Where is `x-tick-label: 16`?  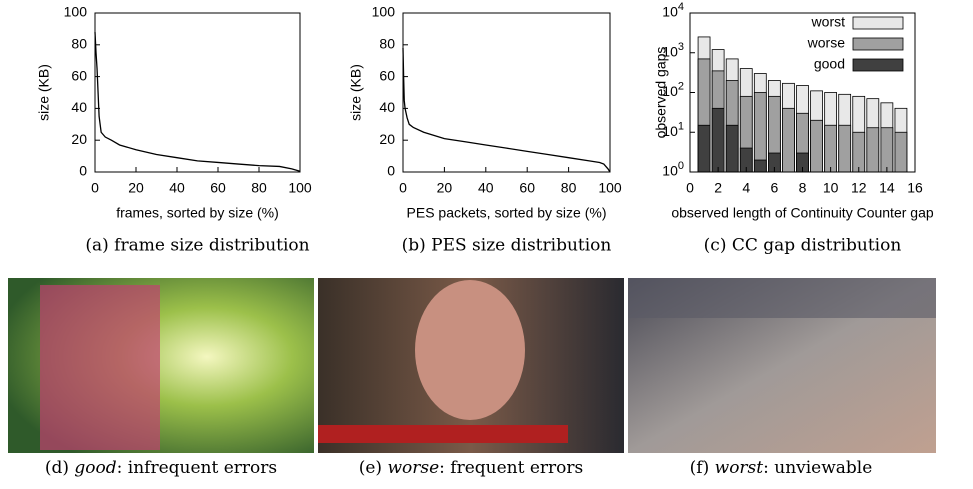
x-tick-label: 16 is located at coordinates (915, 188).